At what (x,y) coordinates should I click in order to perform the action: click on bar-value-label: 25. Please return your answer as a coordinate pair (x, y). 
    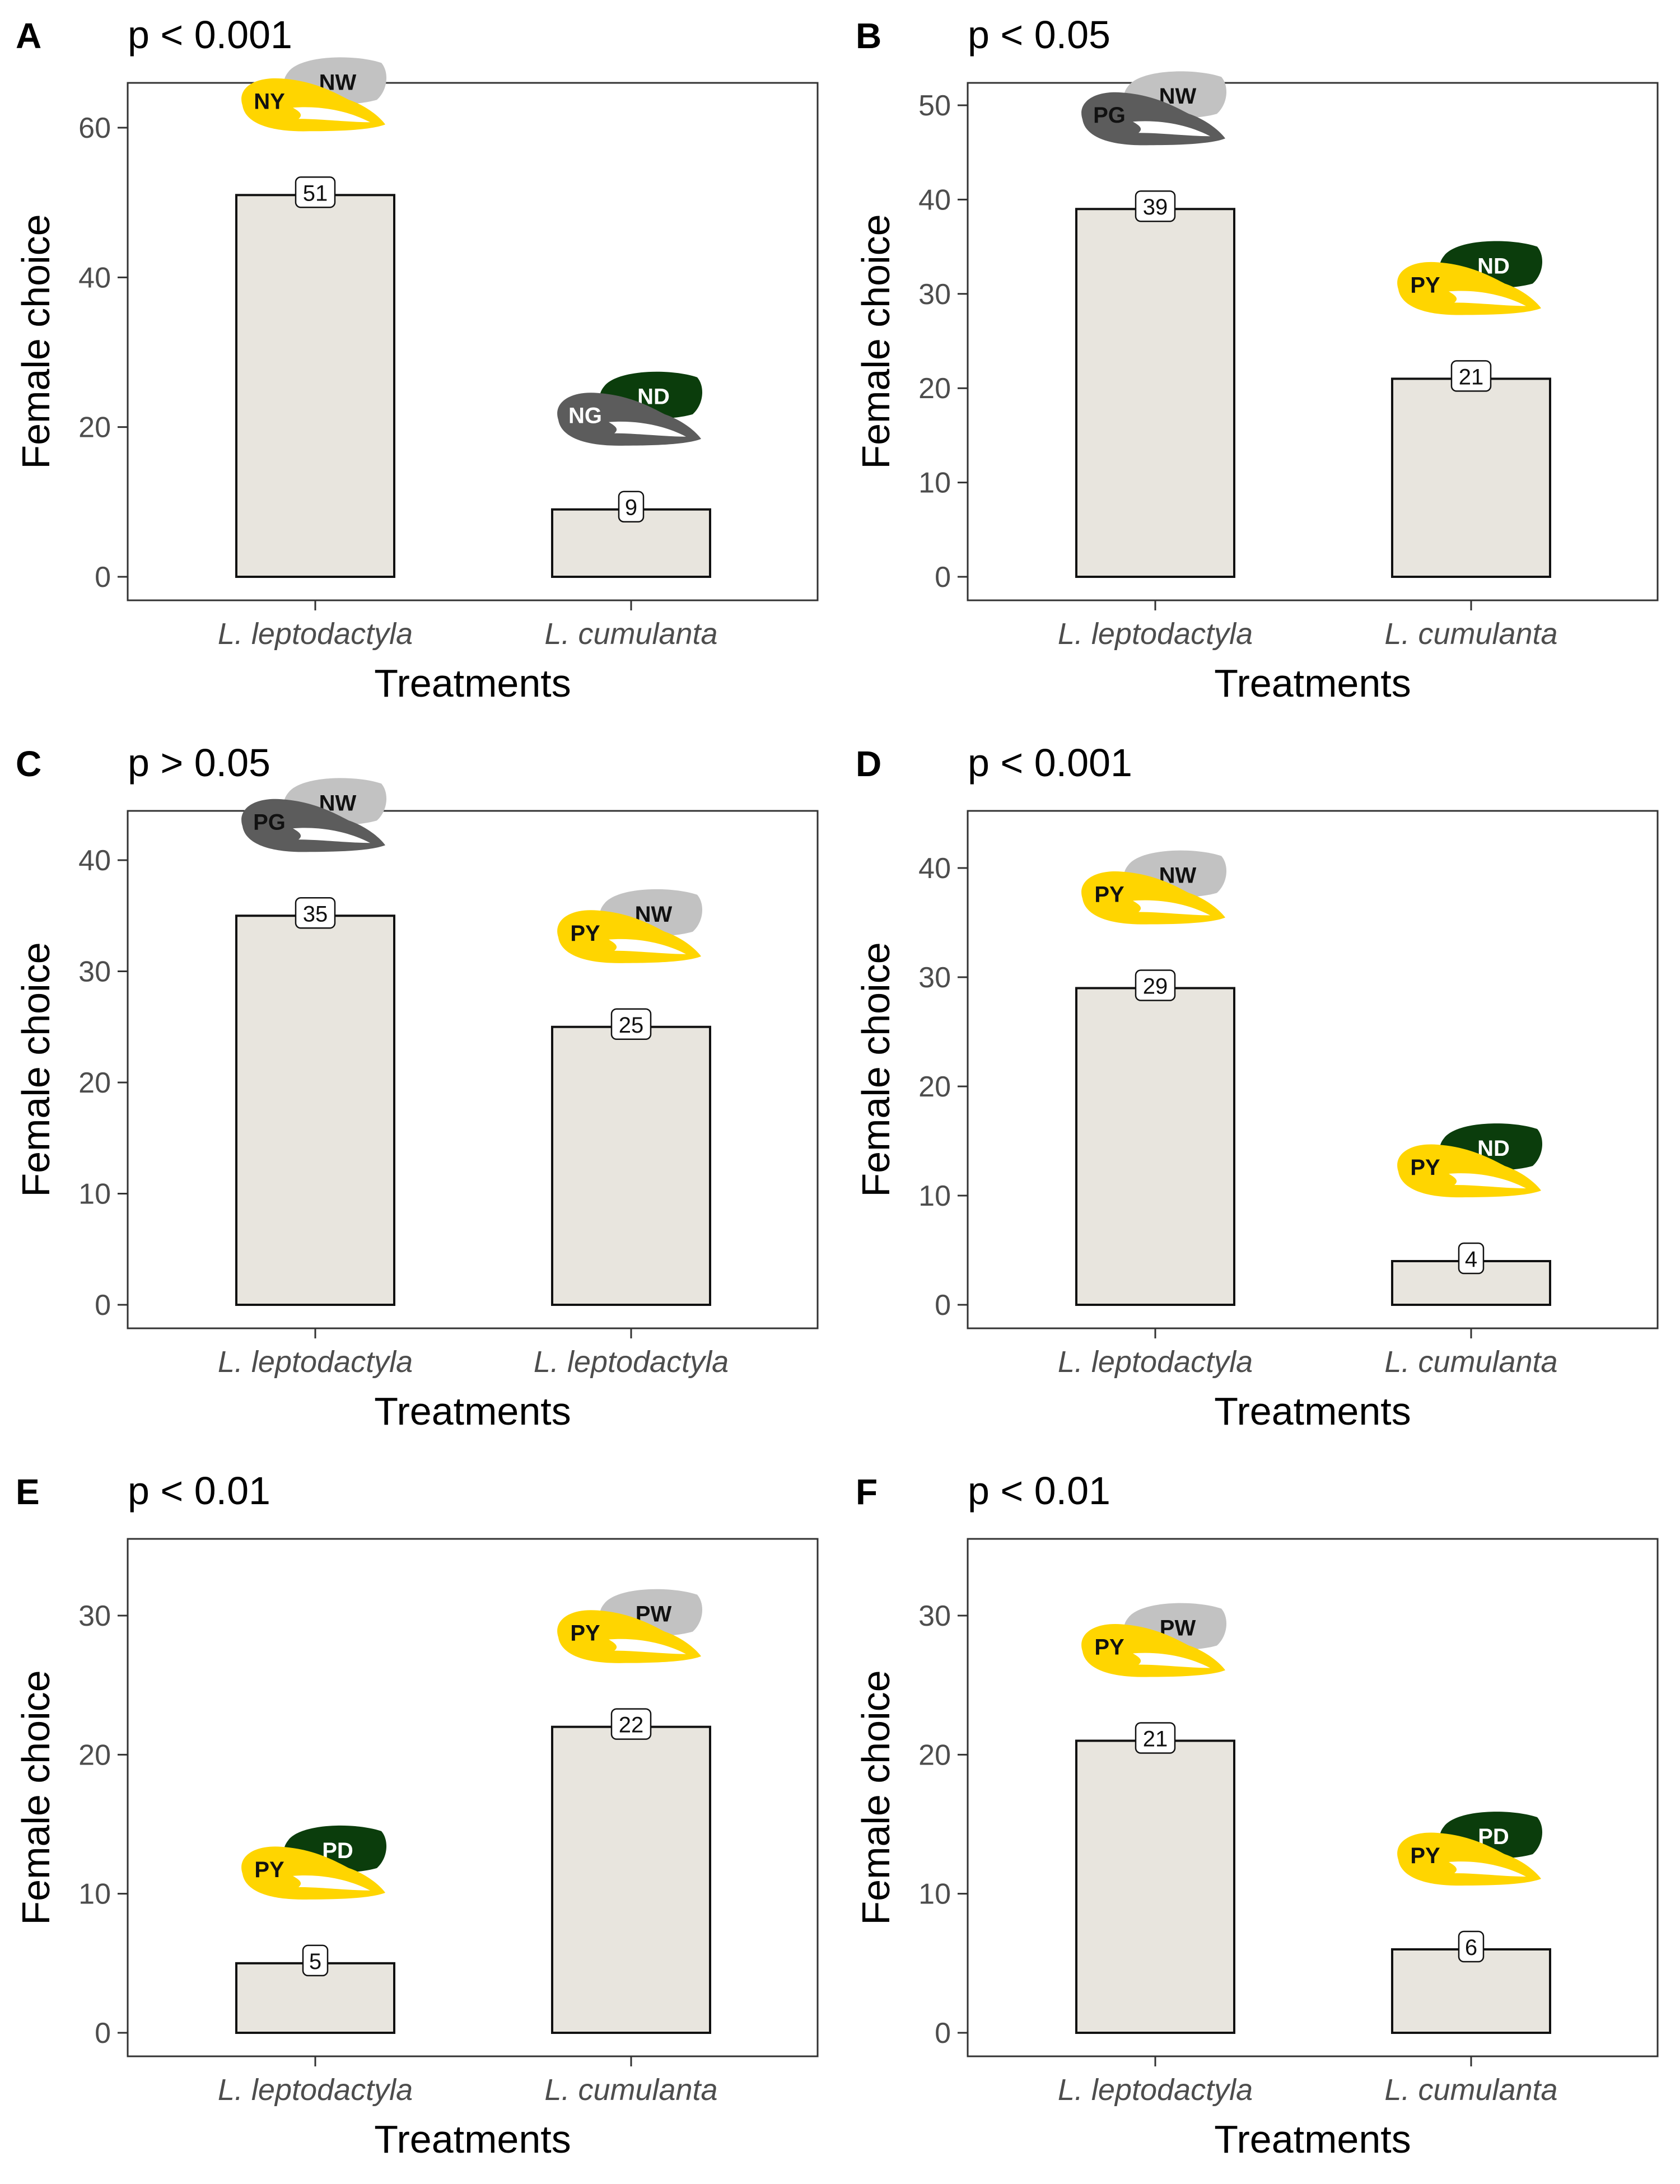
    Looking at the image, I should click on (632, 1025).